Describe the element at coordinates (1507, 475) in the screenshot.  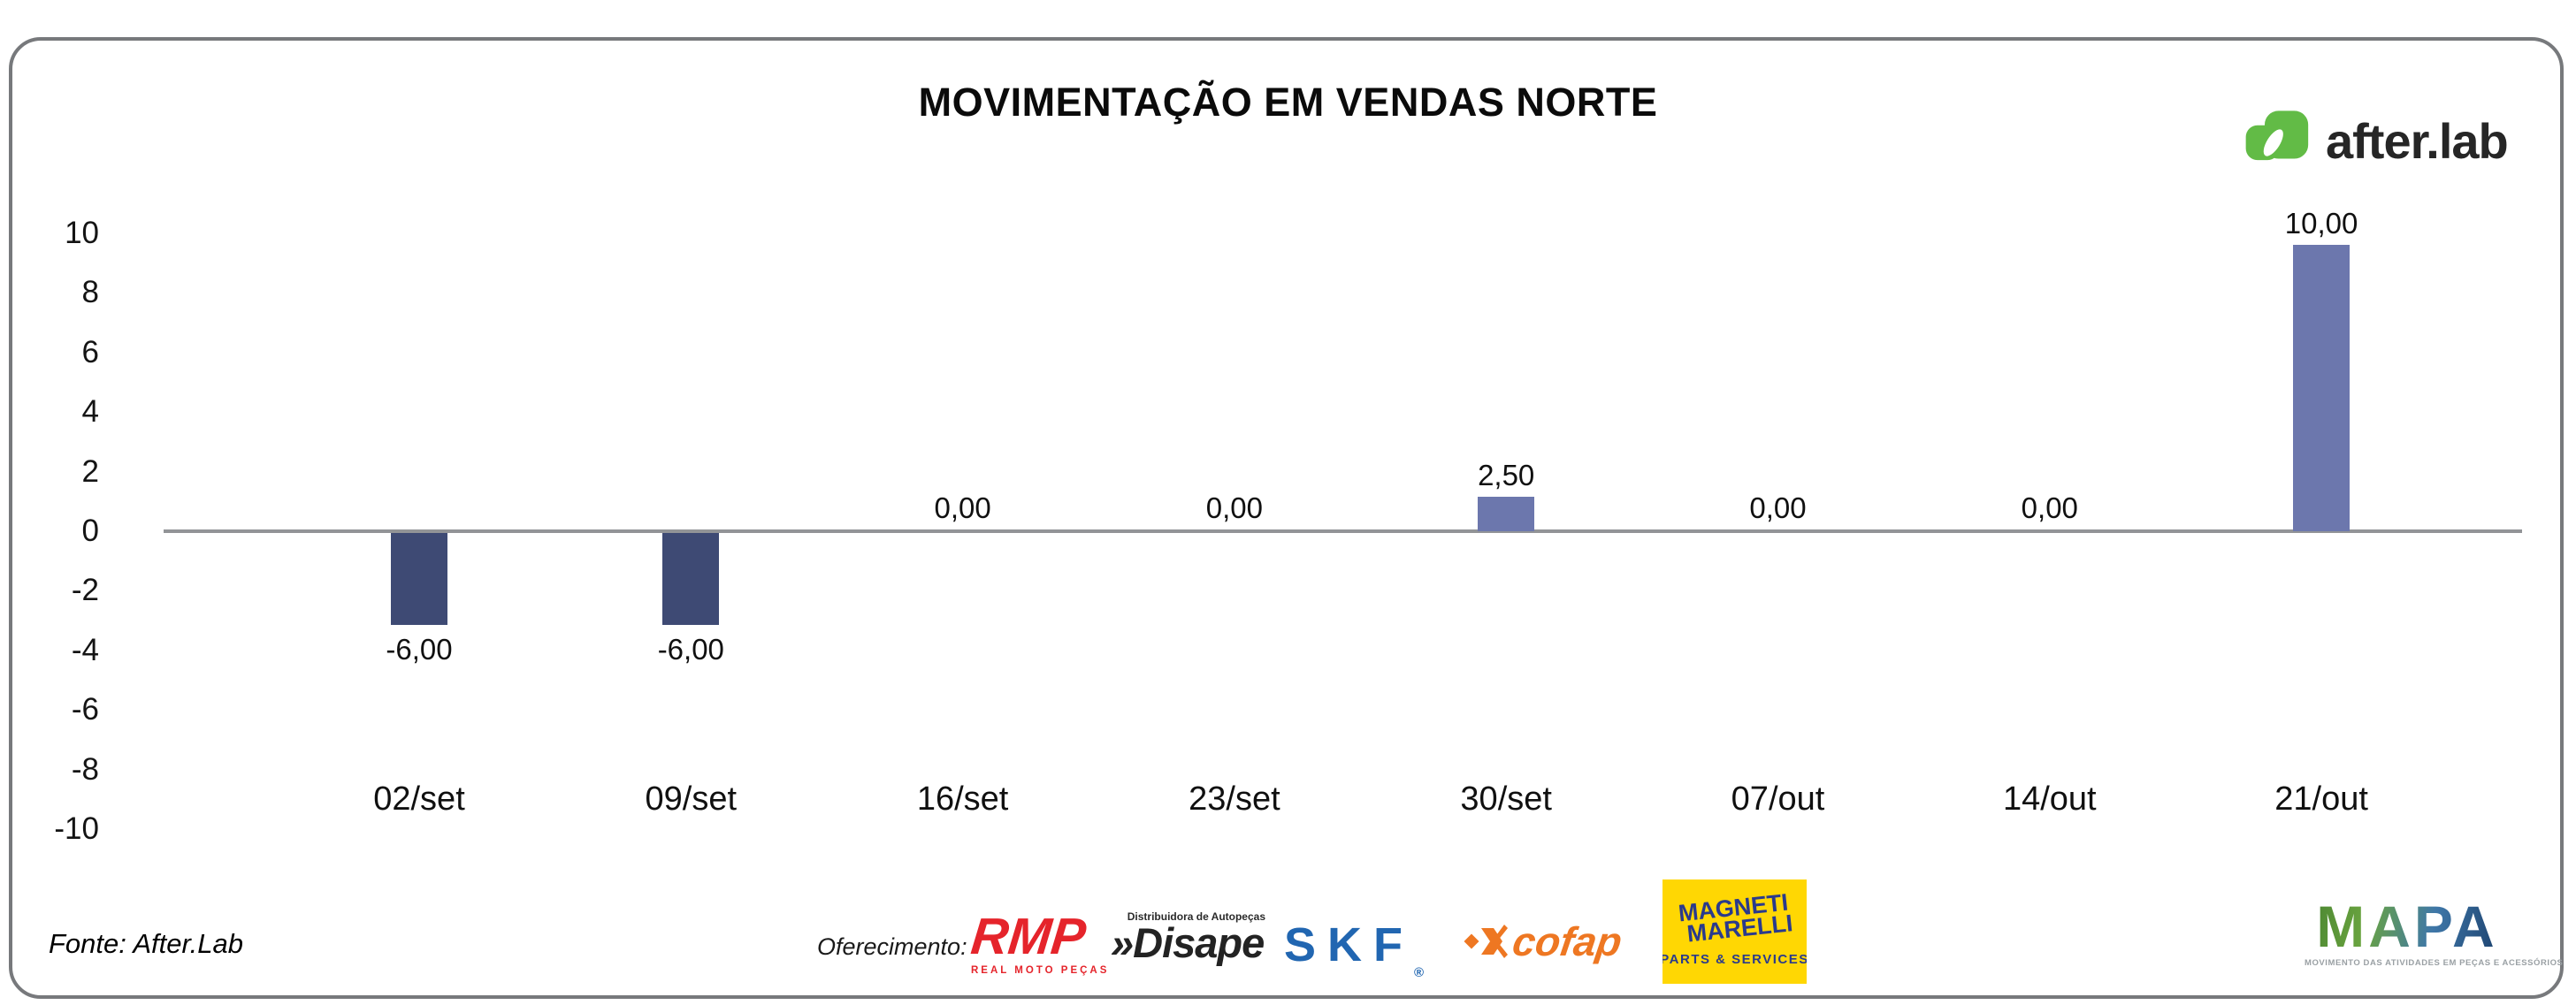
I see `value-label: 2,50` at that location.